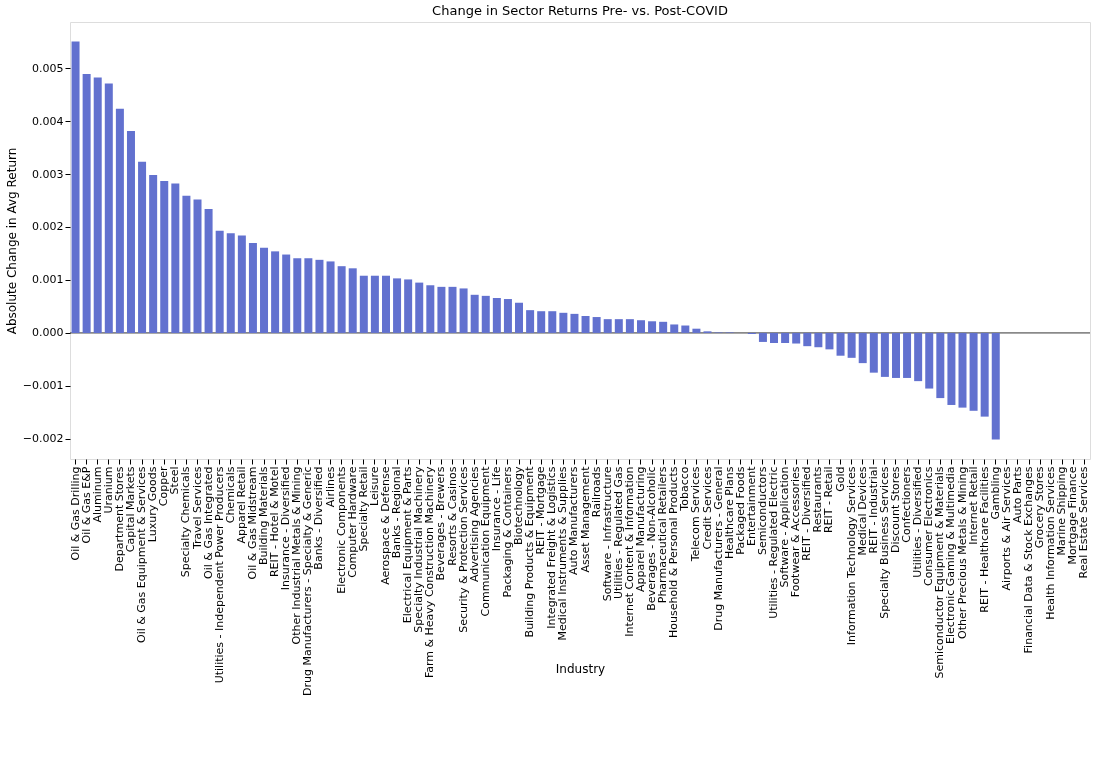  What do you see at coordinates (119, 519) in the screenshot?
I see `x-tick-label: Department Stores` at bounding box center [119, 519].